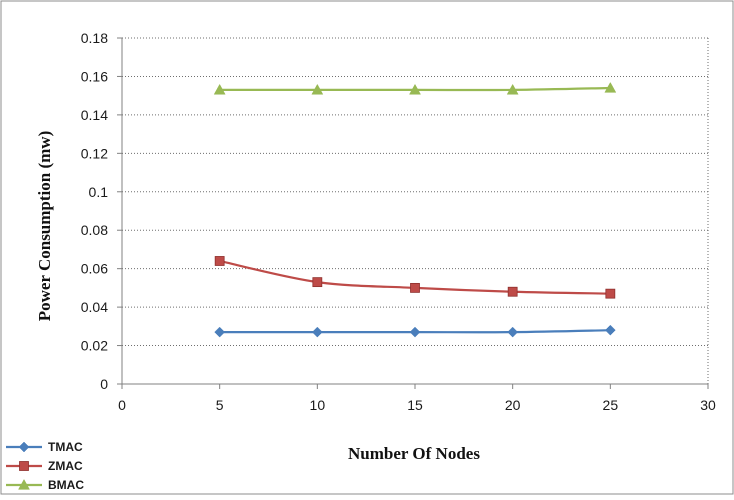 This screenshot has width=734, height=500. What do you see at coordinates (94, 38) in the screenshot?
I see `y-tick-label: 0.18` at bounding box center [94, 38].